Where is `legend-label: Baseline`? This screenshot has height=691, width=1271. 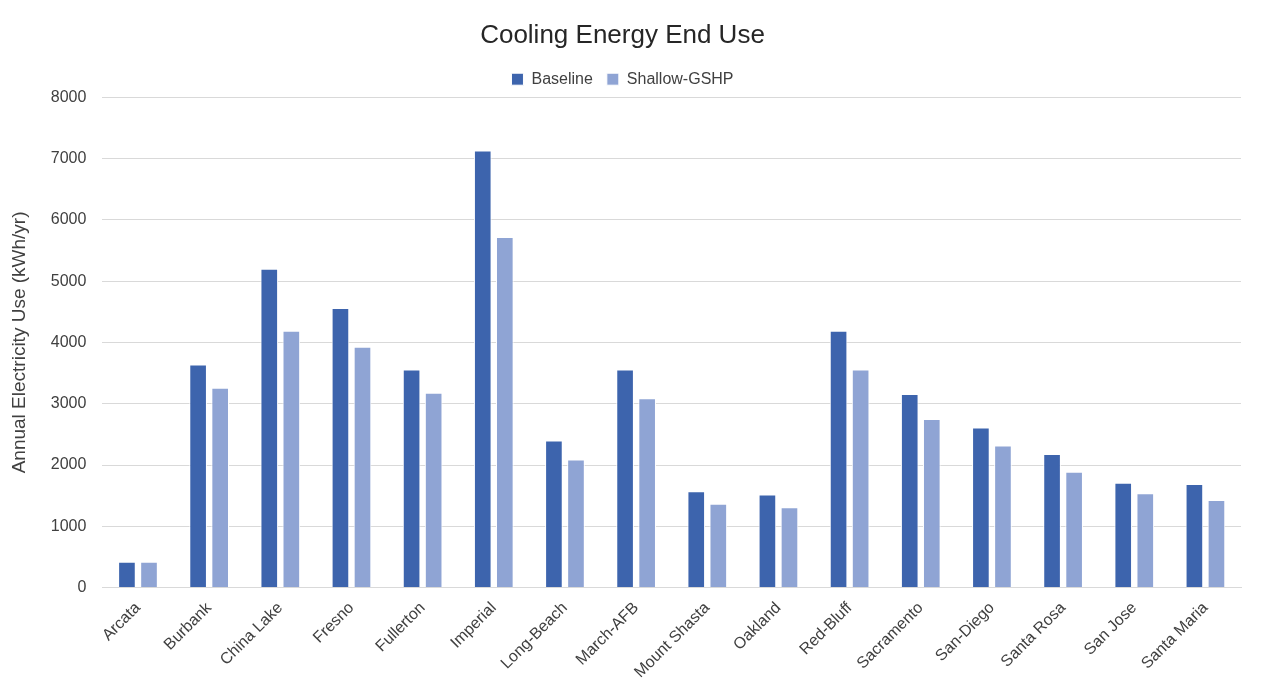
legend-label: Baseline is located at coordinates (562, 78).